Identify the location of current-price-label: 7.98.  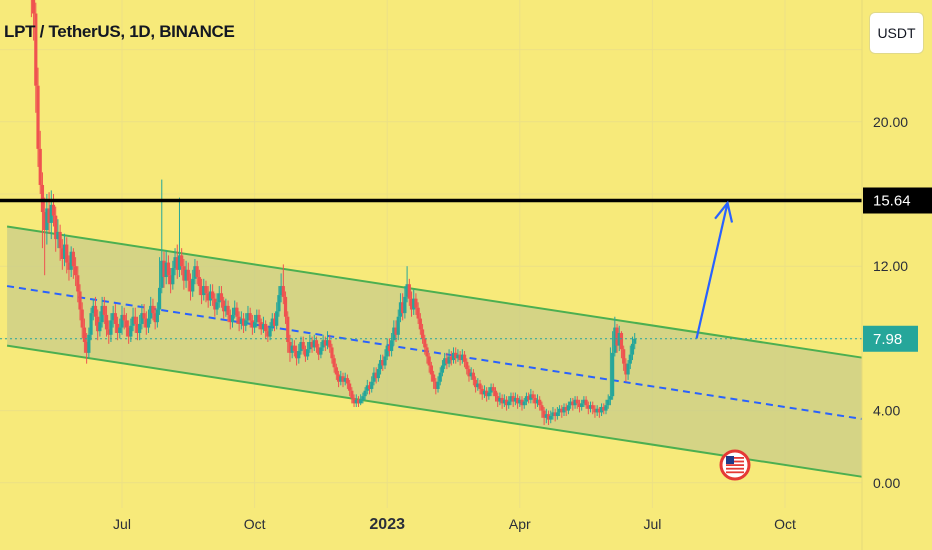
(887, 339).